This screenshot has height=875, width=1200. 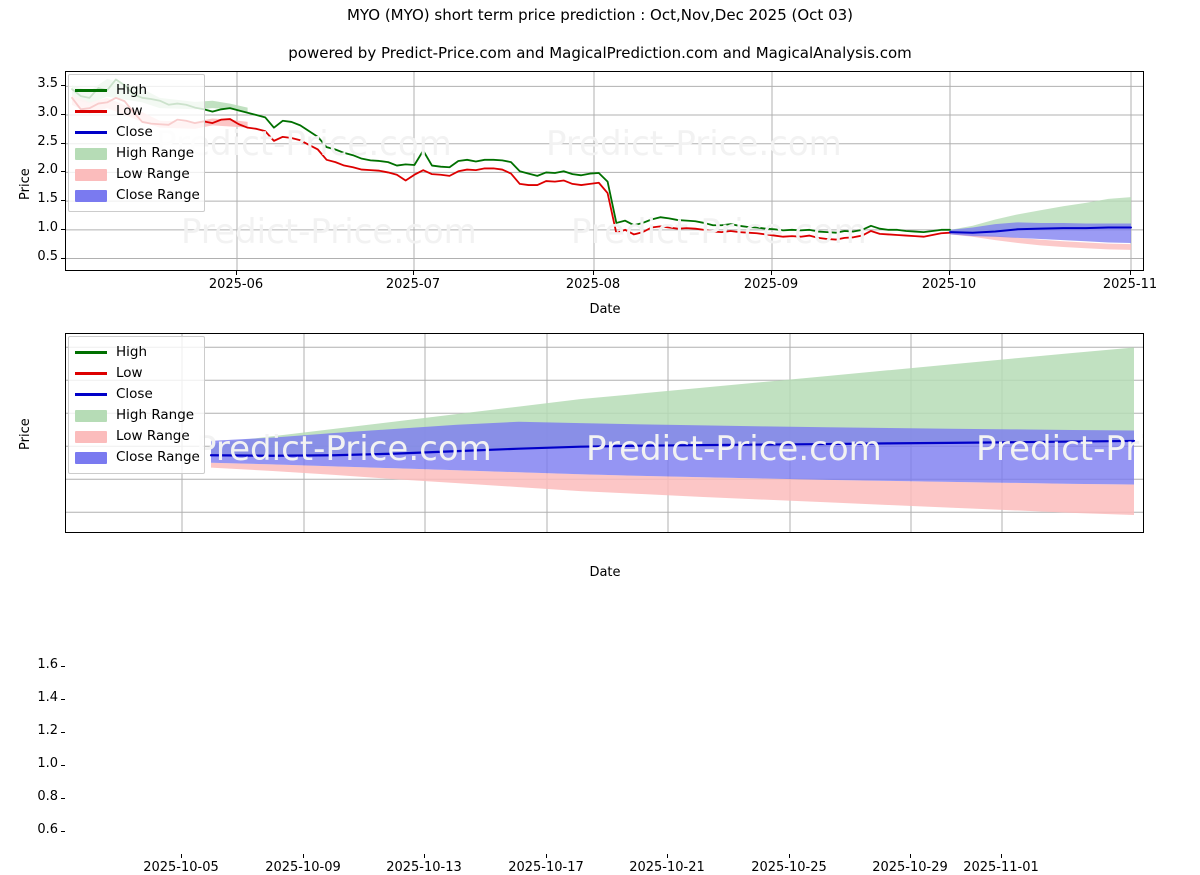 What do you see at coordinates (303, 867) in the screenshot?
I see `forecast-x-tick-label: 2025-10-09` at bounding box center [303, 867].